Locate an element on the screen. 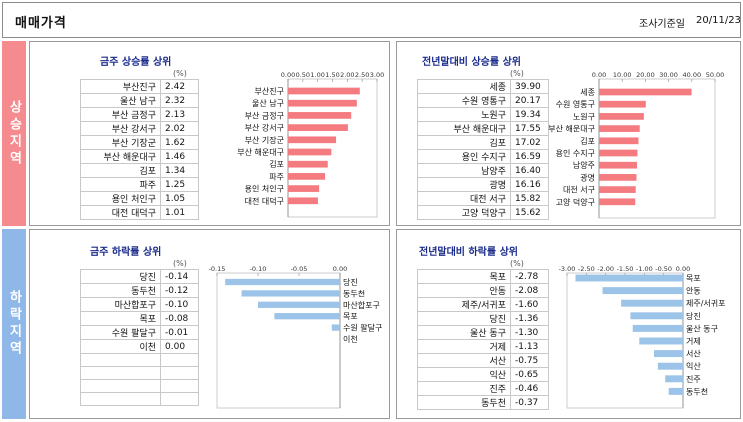 Image resolution: width=743 pixels, height=422 pixels. bar-category-label: 동두천 is located at coordinates (697, 391).